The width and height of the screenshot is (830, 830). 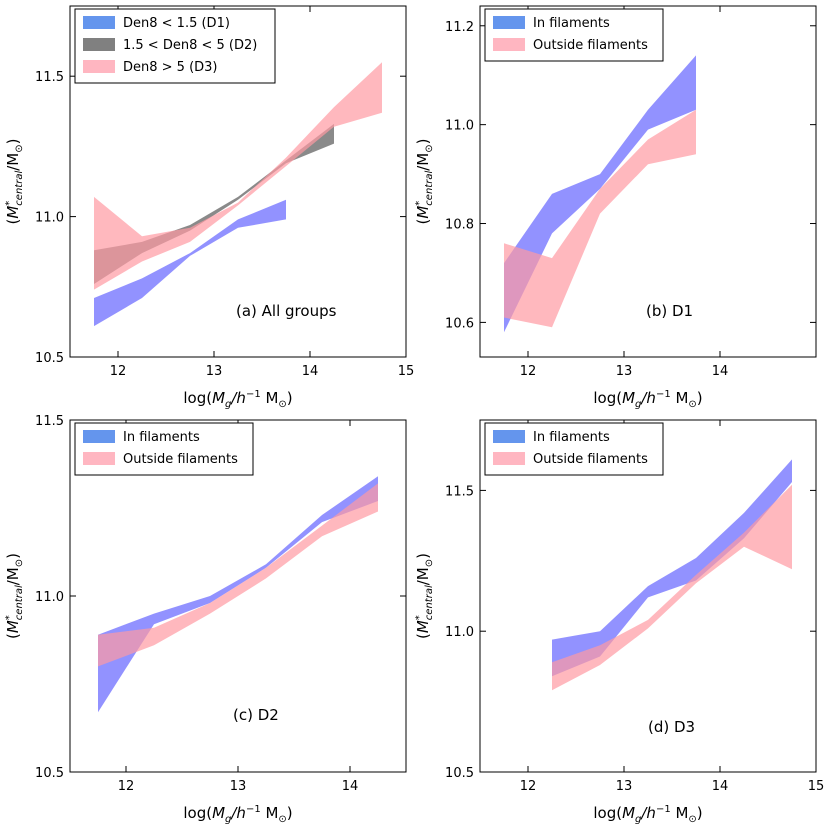 What do you see at coordinates (176, 23) in the screenshot?
I see `legend-label: Den8 < 1.5 (D1)` at bounding box center [176, 23].